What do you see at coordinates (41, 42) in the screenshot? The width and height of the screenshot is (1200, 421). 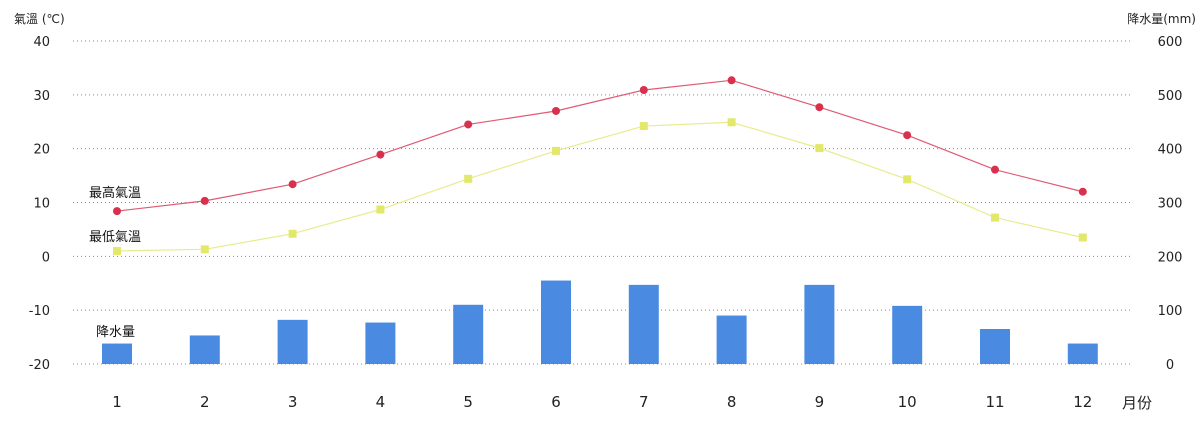 I see `y-left-tick-label: 40` at bounding box center [41, 42].